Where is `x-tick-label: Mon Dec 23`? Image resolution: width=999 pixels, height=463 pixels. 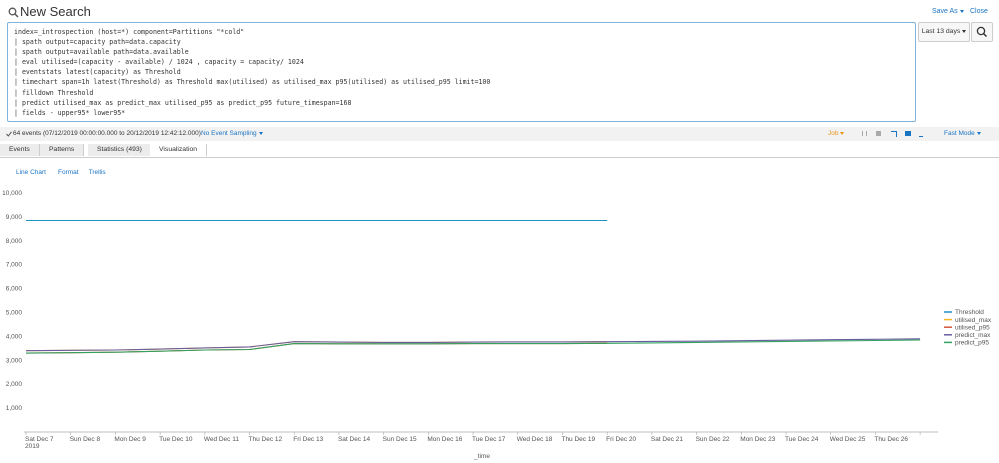
x-tick-label: Mon Dec 23 is located at coordinates (757, 439).